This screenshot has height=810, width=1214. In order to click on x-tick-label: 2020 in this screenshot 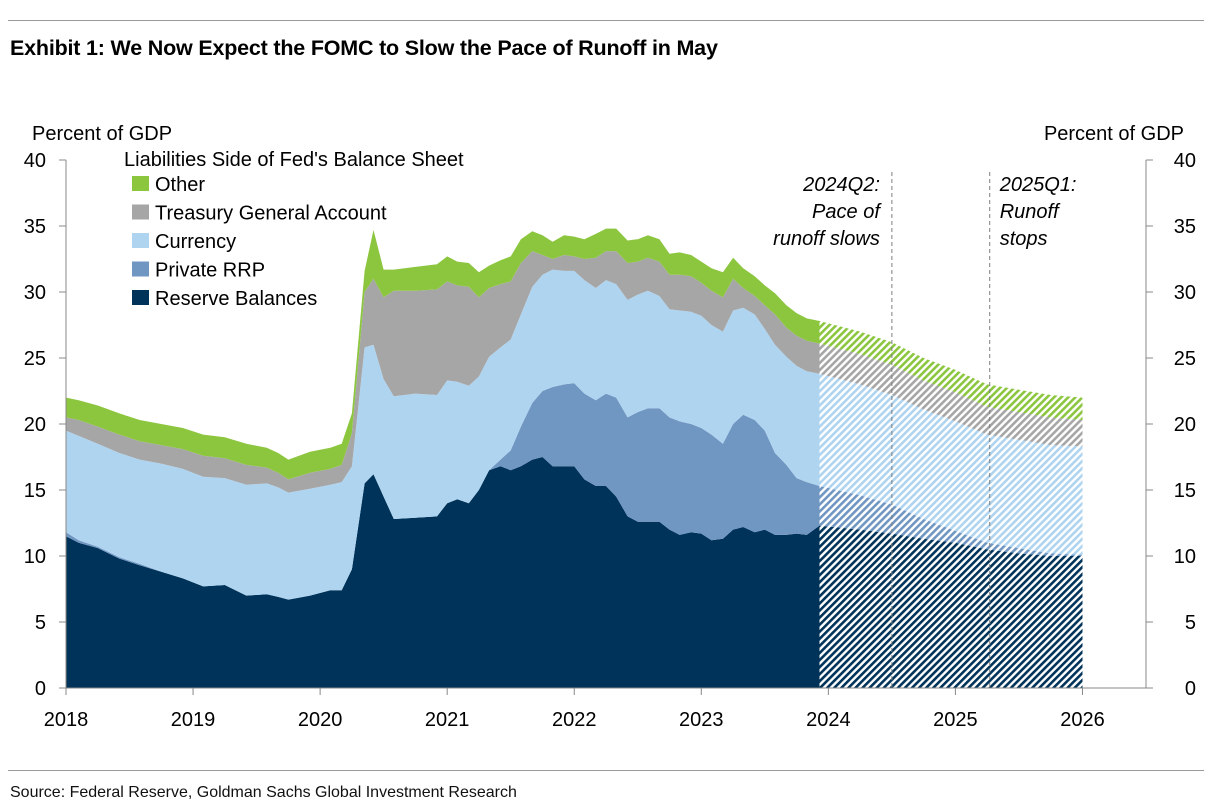, I will do `click(320, 720)`.